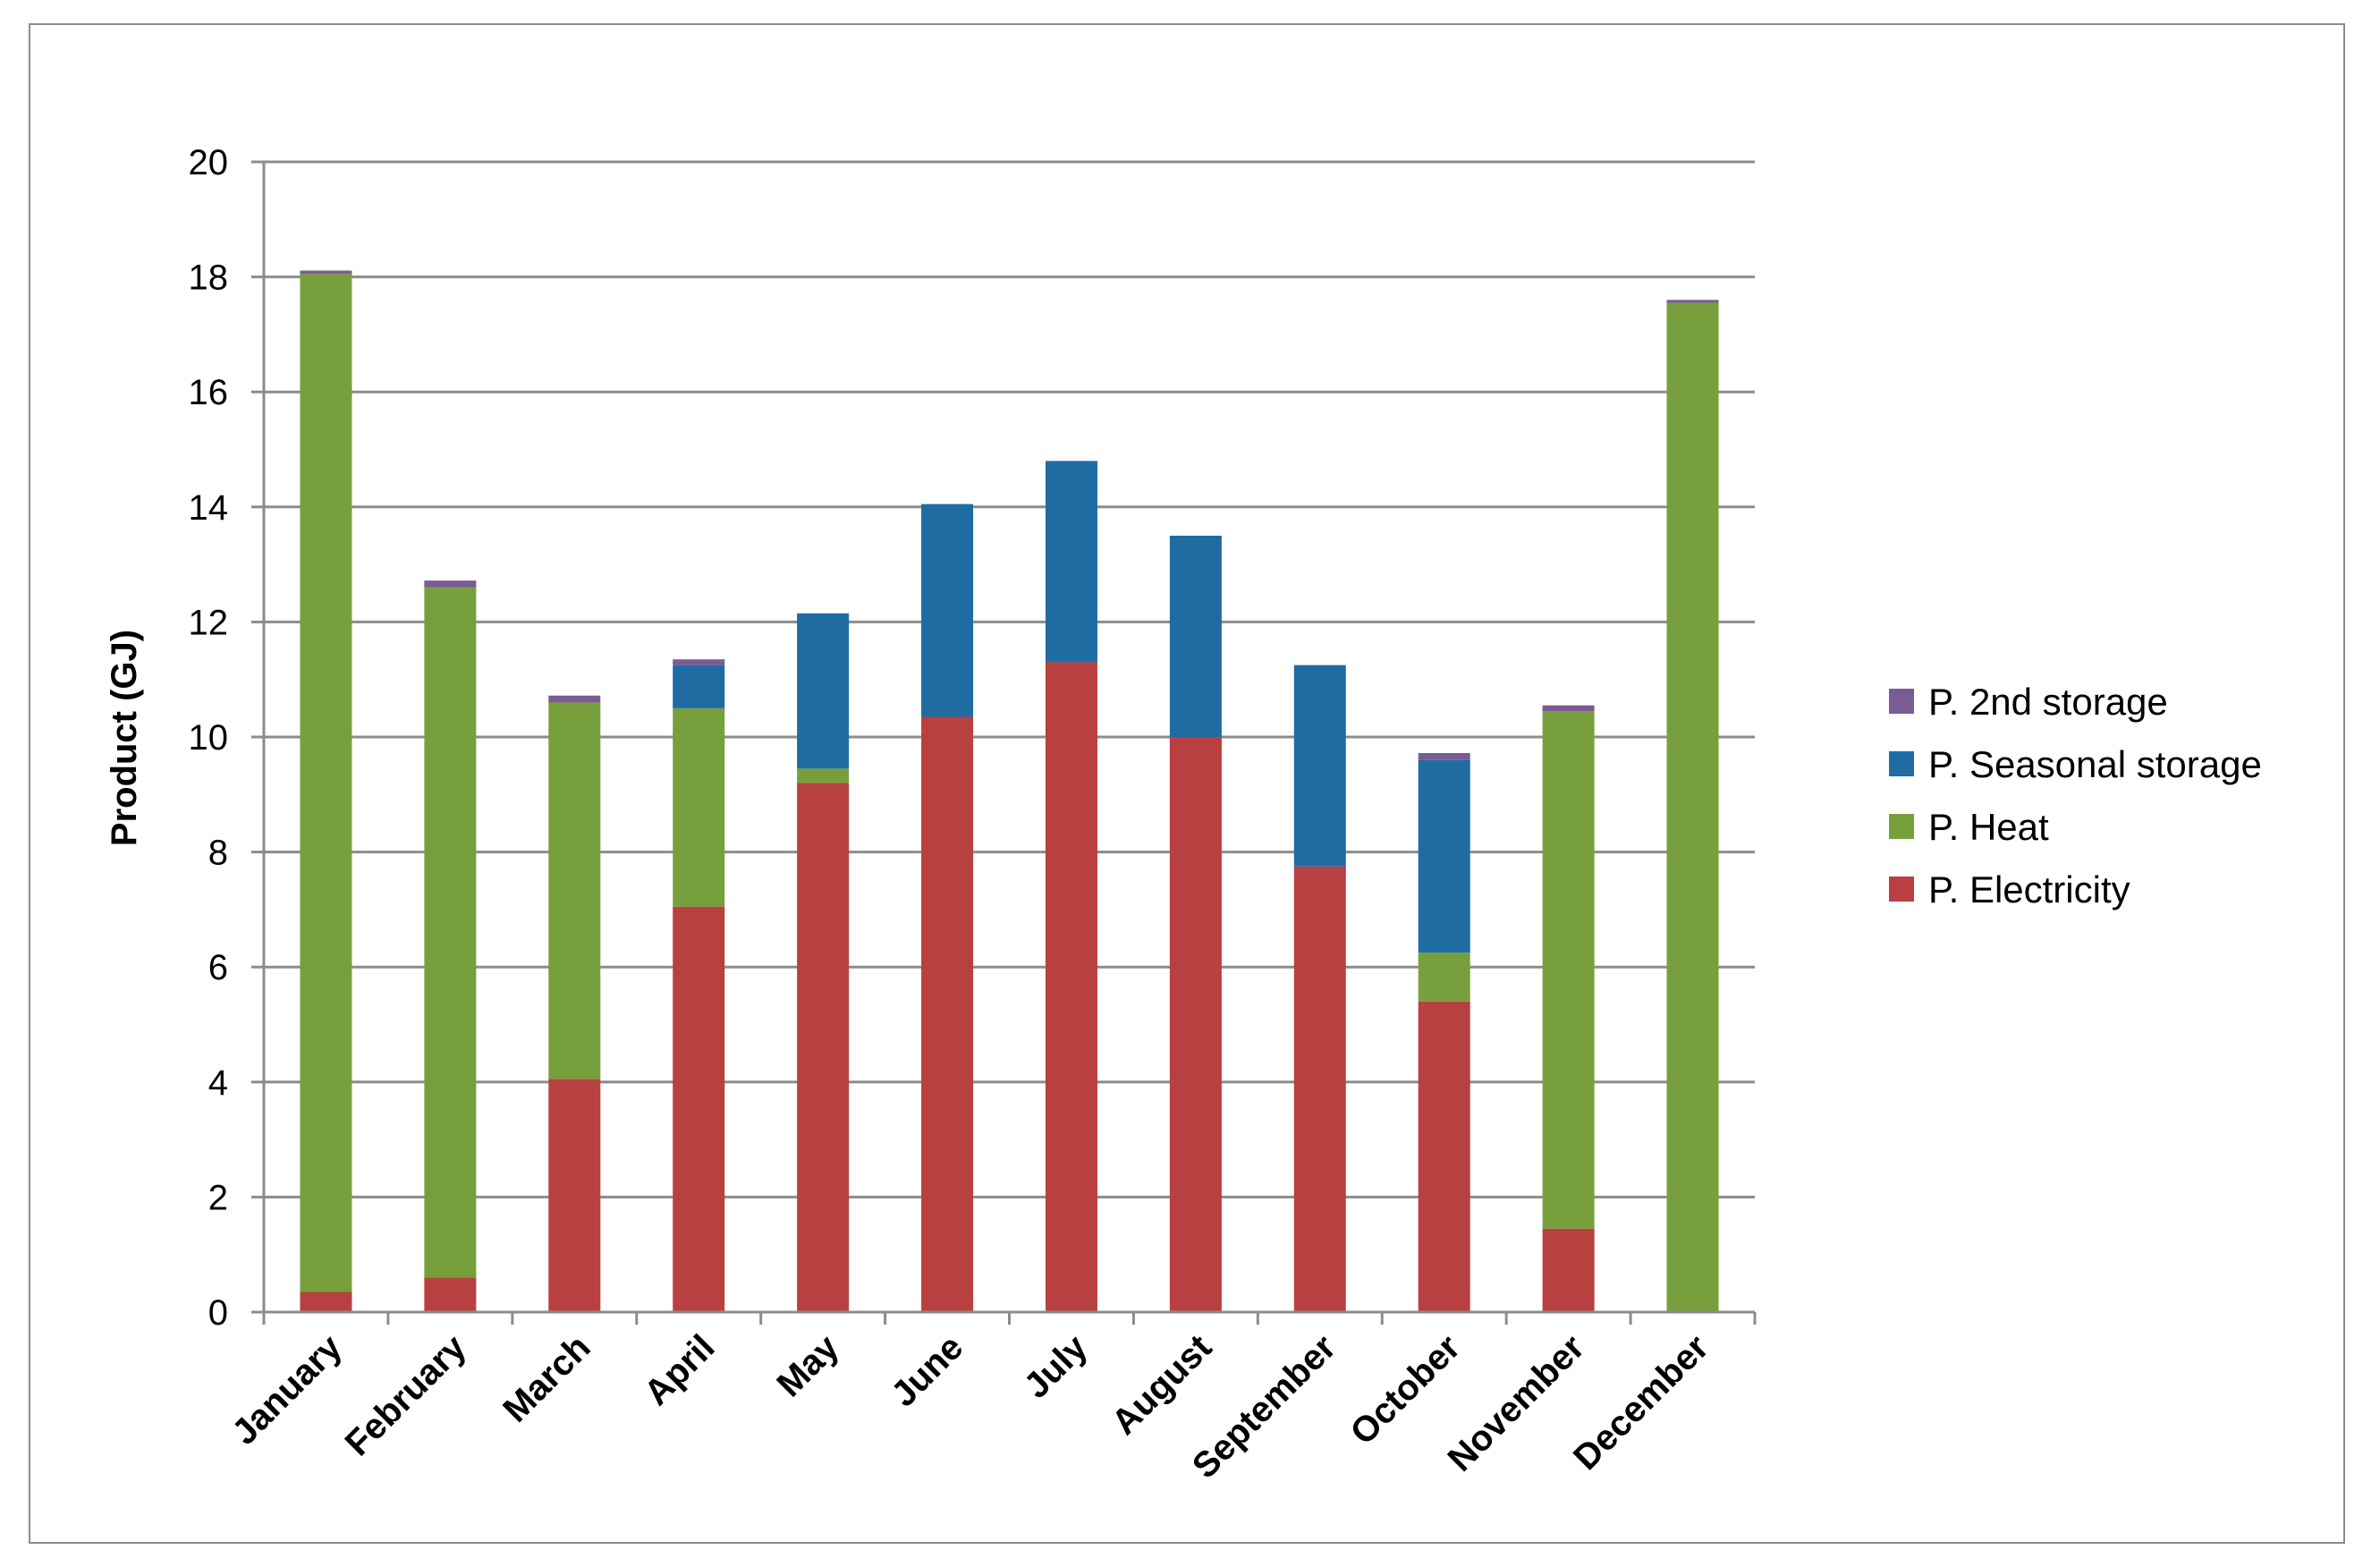  What do you see at coordinates (218, 1083) in the screenshot?
I see `y-tick-label: 4` at bounding box center [218, 1083].